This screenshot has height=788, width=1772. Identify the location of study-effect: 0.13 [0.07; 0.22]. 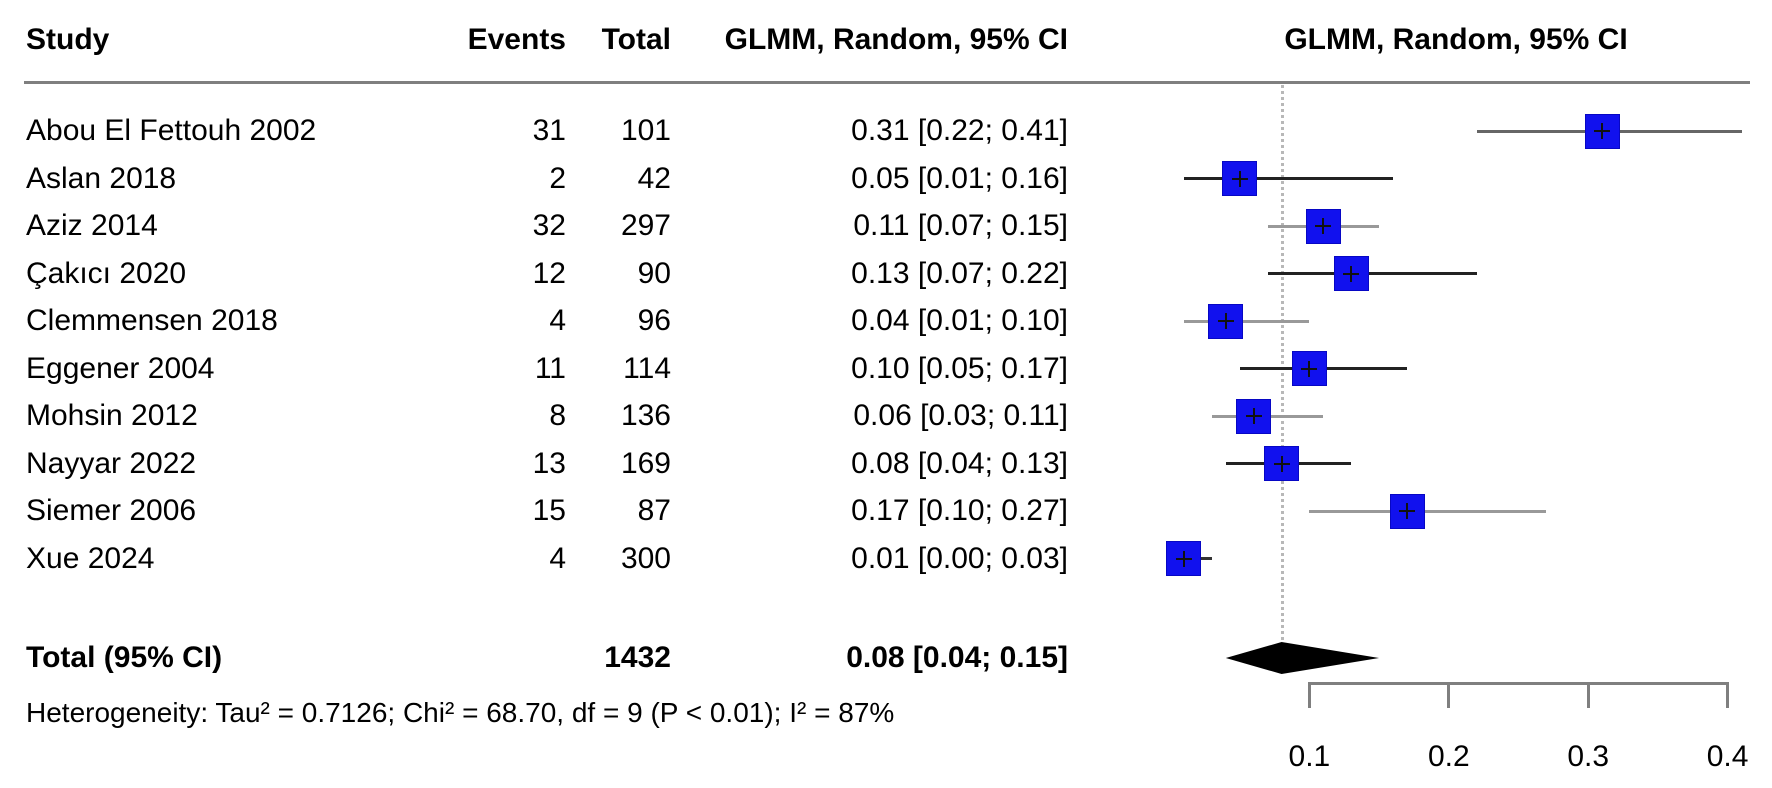
(959, 273).